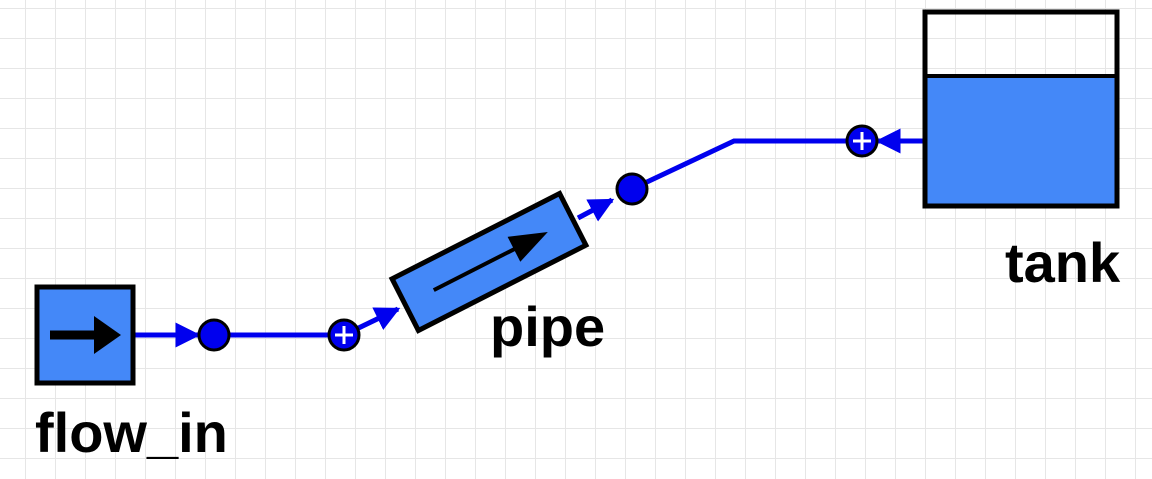 Image resolution: width=1152 pixels, height=479 pixels. Describe the element at coordinates (1021, 141) in the screenshot. I see `tank-liquid-fill` at that location.